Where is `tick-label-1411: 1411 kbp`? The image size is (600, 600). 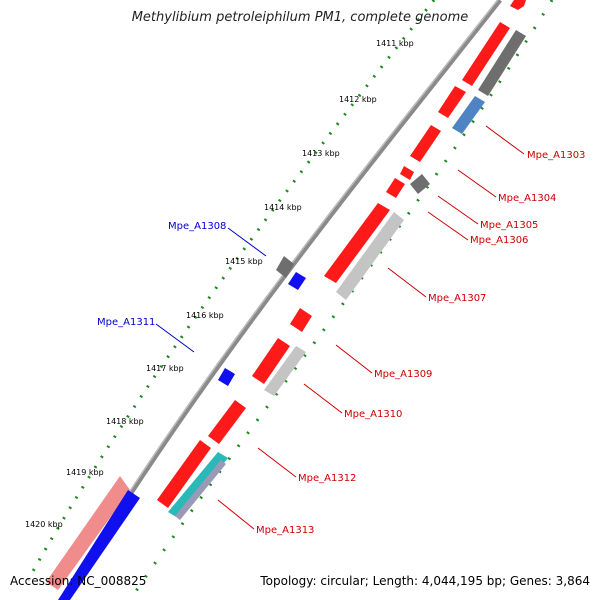
tick-label-1411: 1411 kbp is located at coordinates (395, 43).